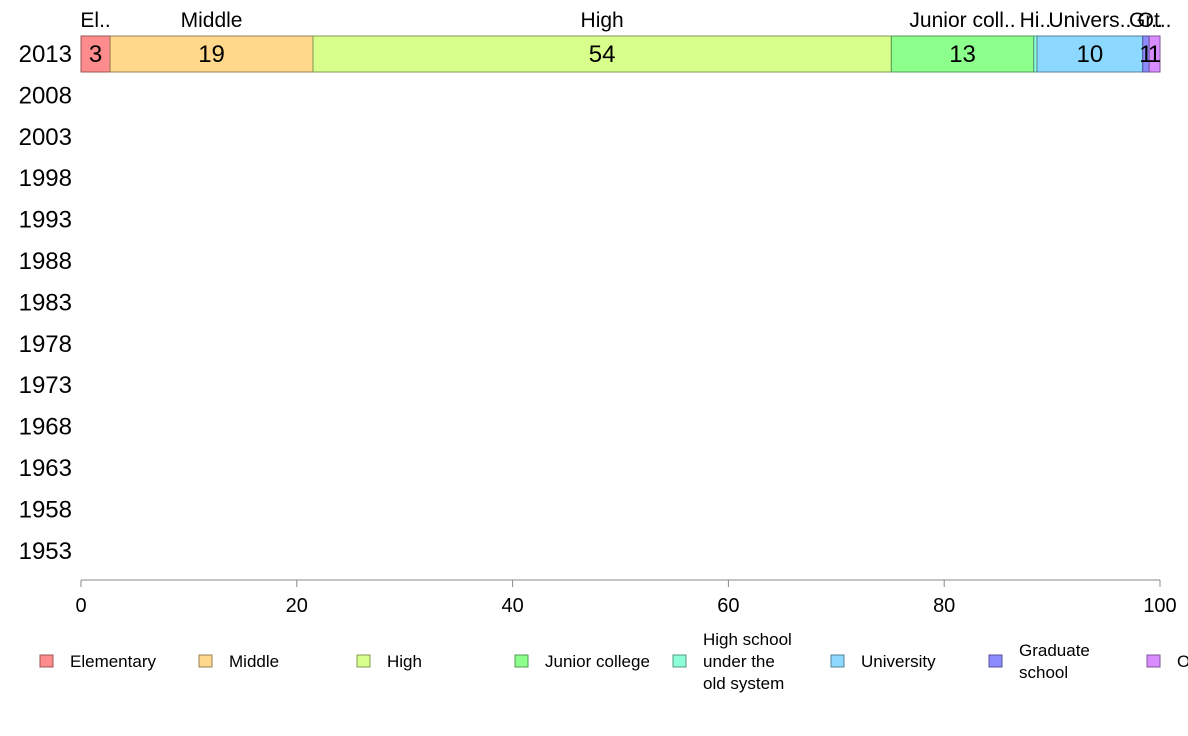 This screenshot has height=736, width=1188. Describe the element at coordinates (728, 606) in the screenshot. I see `x-tick-label-60: 60` at that location.